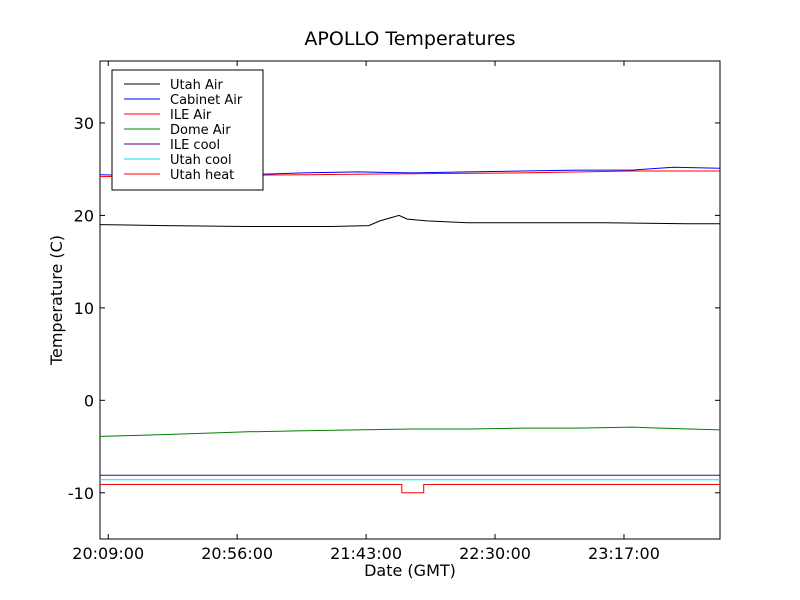 The width and height of the screenshot is (800, 600). I want to click on series-line-utah-air, so click(410, 220).